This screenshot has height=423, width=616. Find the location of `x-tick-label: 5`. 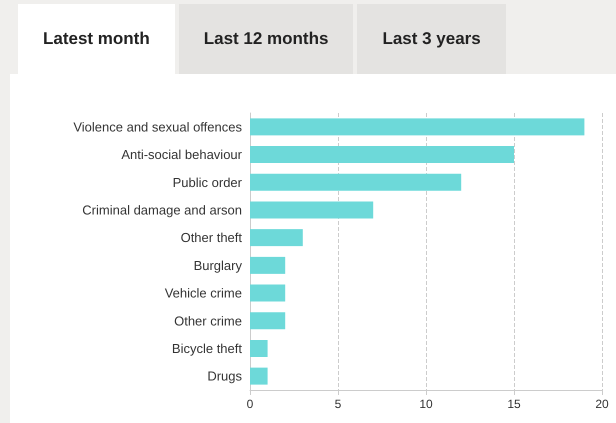

x-tick-label: 5 is located at coordinates (338, 404).